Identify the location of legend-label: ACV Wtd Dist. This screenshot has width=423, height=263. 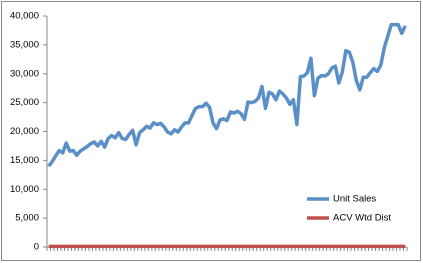
(362, 218).